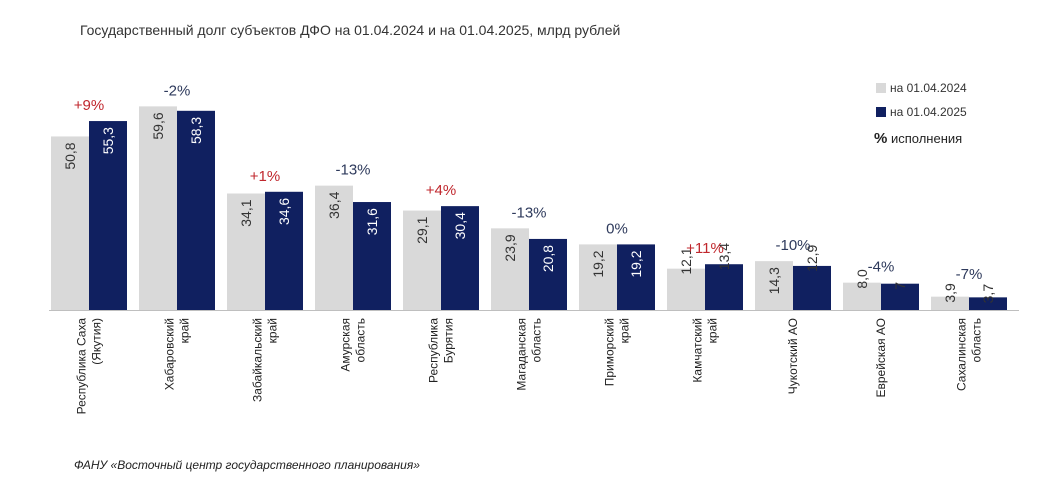 The height and width of the screenshot is (484, 1041). I want to click on data-label-2024: 29,1, so click(422, 229).